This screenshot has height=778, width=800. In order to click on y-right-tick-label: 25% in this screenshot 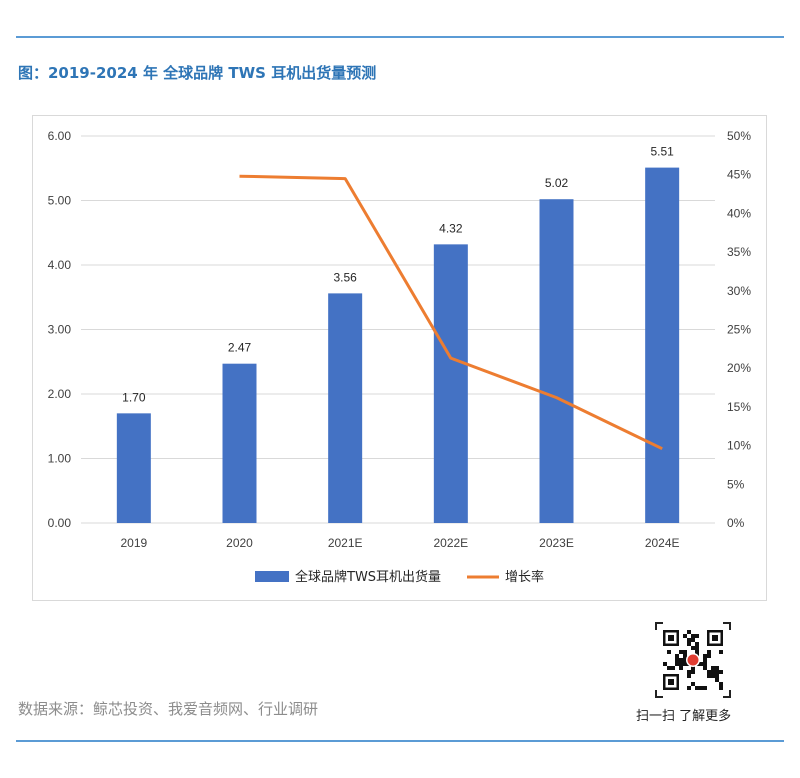, I will do `click(739, 330)`.